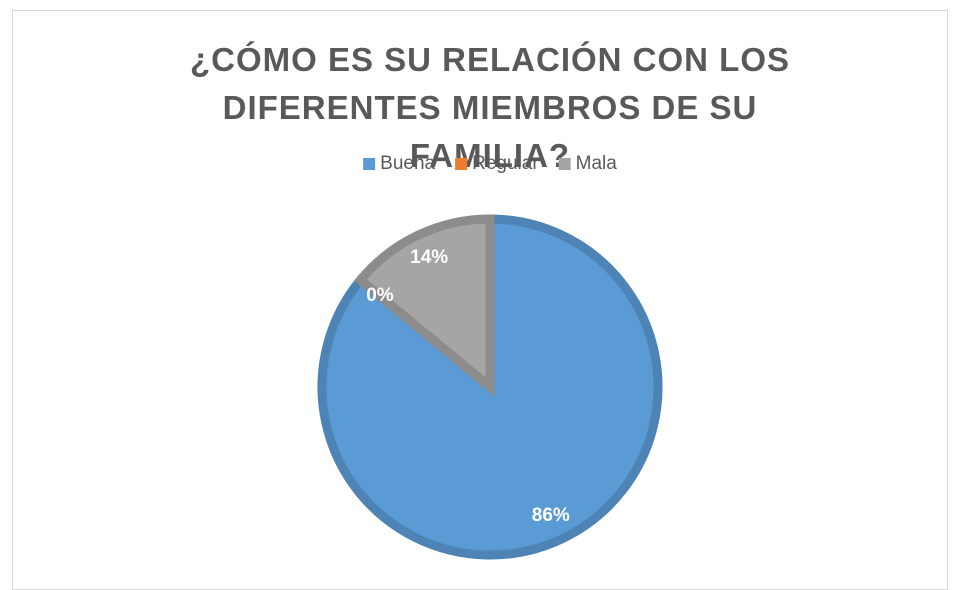 The height and width of the screenshot is (590, 958). Describe the element at coordinates (597, 163) in the screenshot. I see `legend-label: Mala` at that location.